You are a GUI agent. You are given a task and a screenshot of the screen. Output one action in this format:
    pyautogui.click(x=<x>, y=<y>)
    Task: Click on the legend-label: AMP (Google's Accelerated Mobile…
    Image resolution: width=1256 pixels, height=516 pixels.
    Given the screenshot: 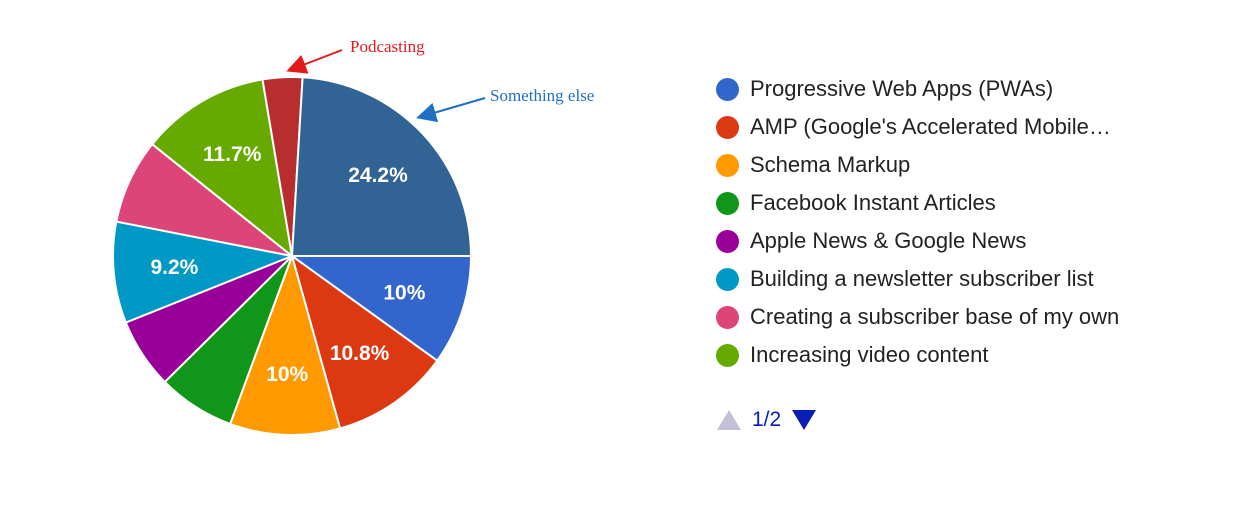 What is the action you would take?
    pyautogui.click(x=930, y=126)
    